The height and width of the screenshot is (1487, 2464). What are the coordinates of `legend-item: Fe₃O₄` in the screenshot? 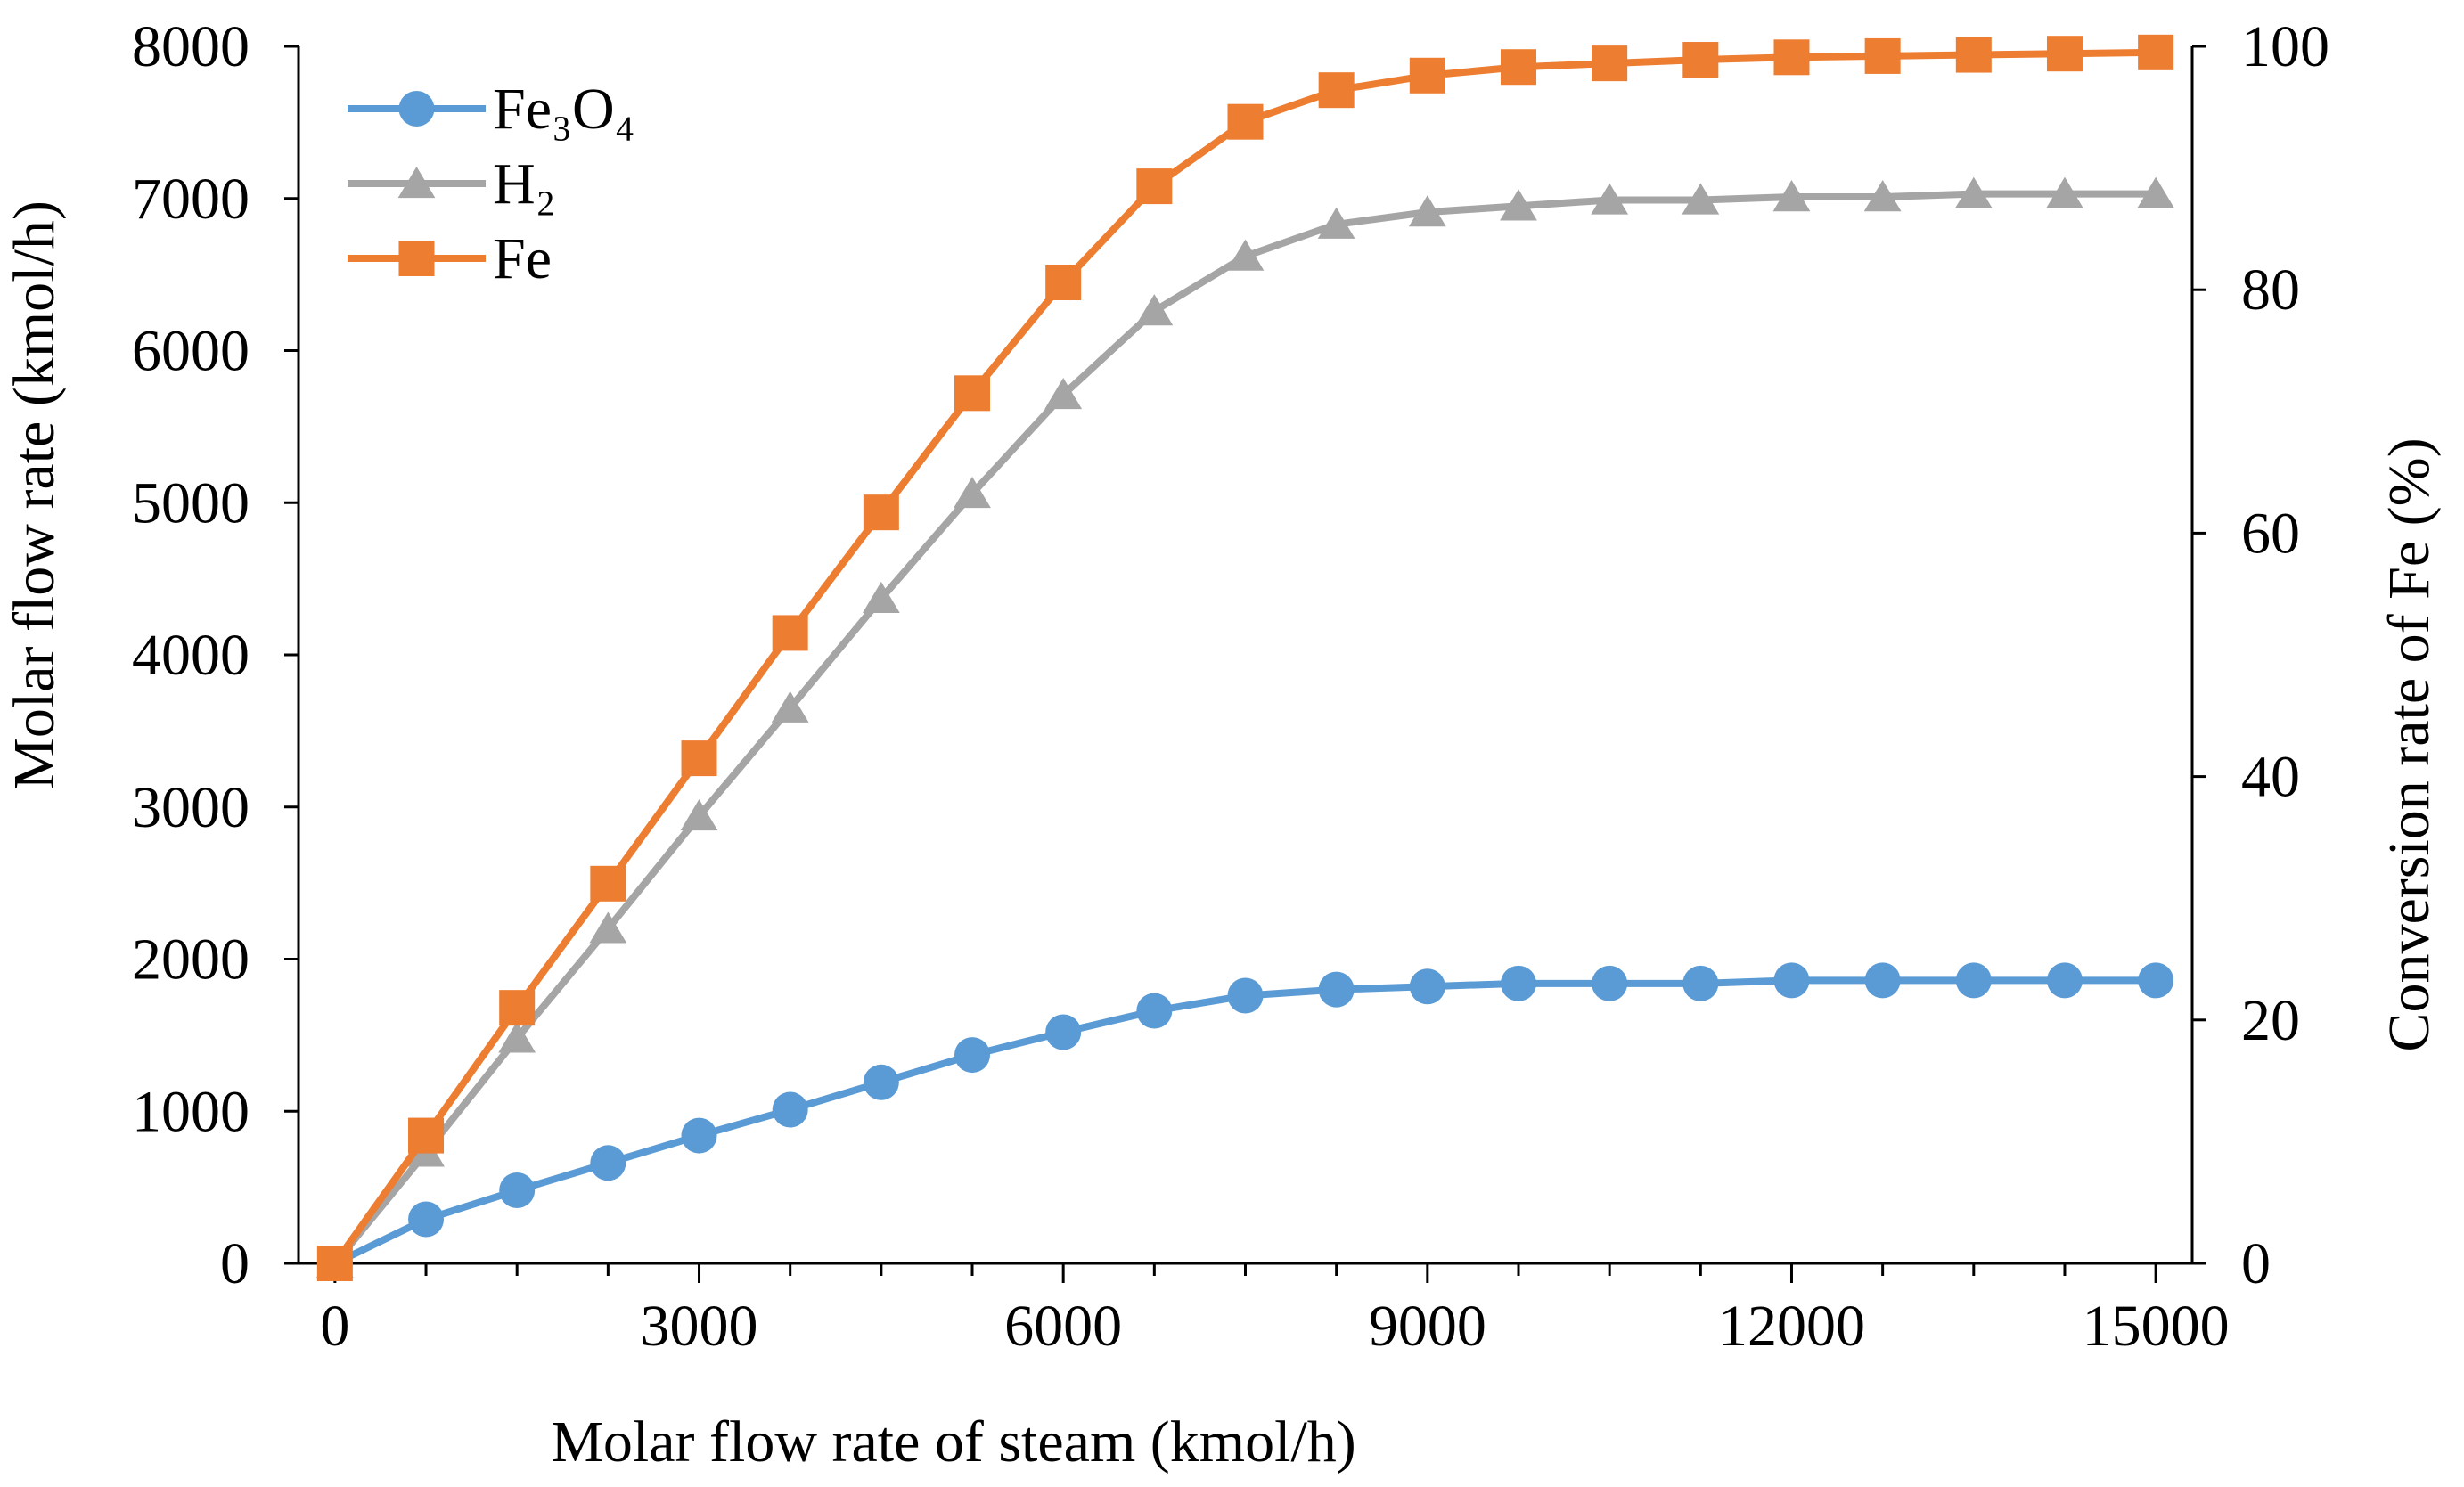 It's located at (491, 109).